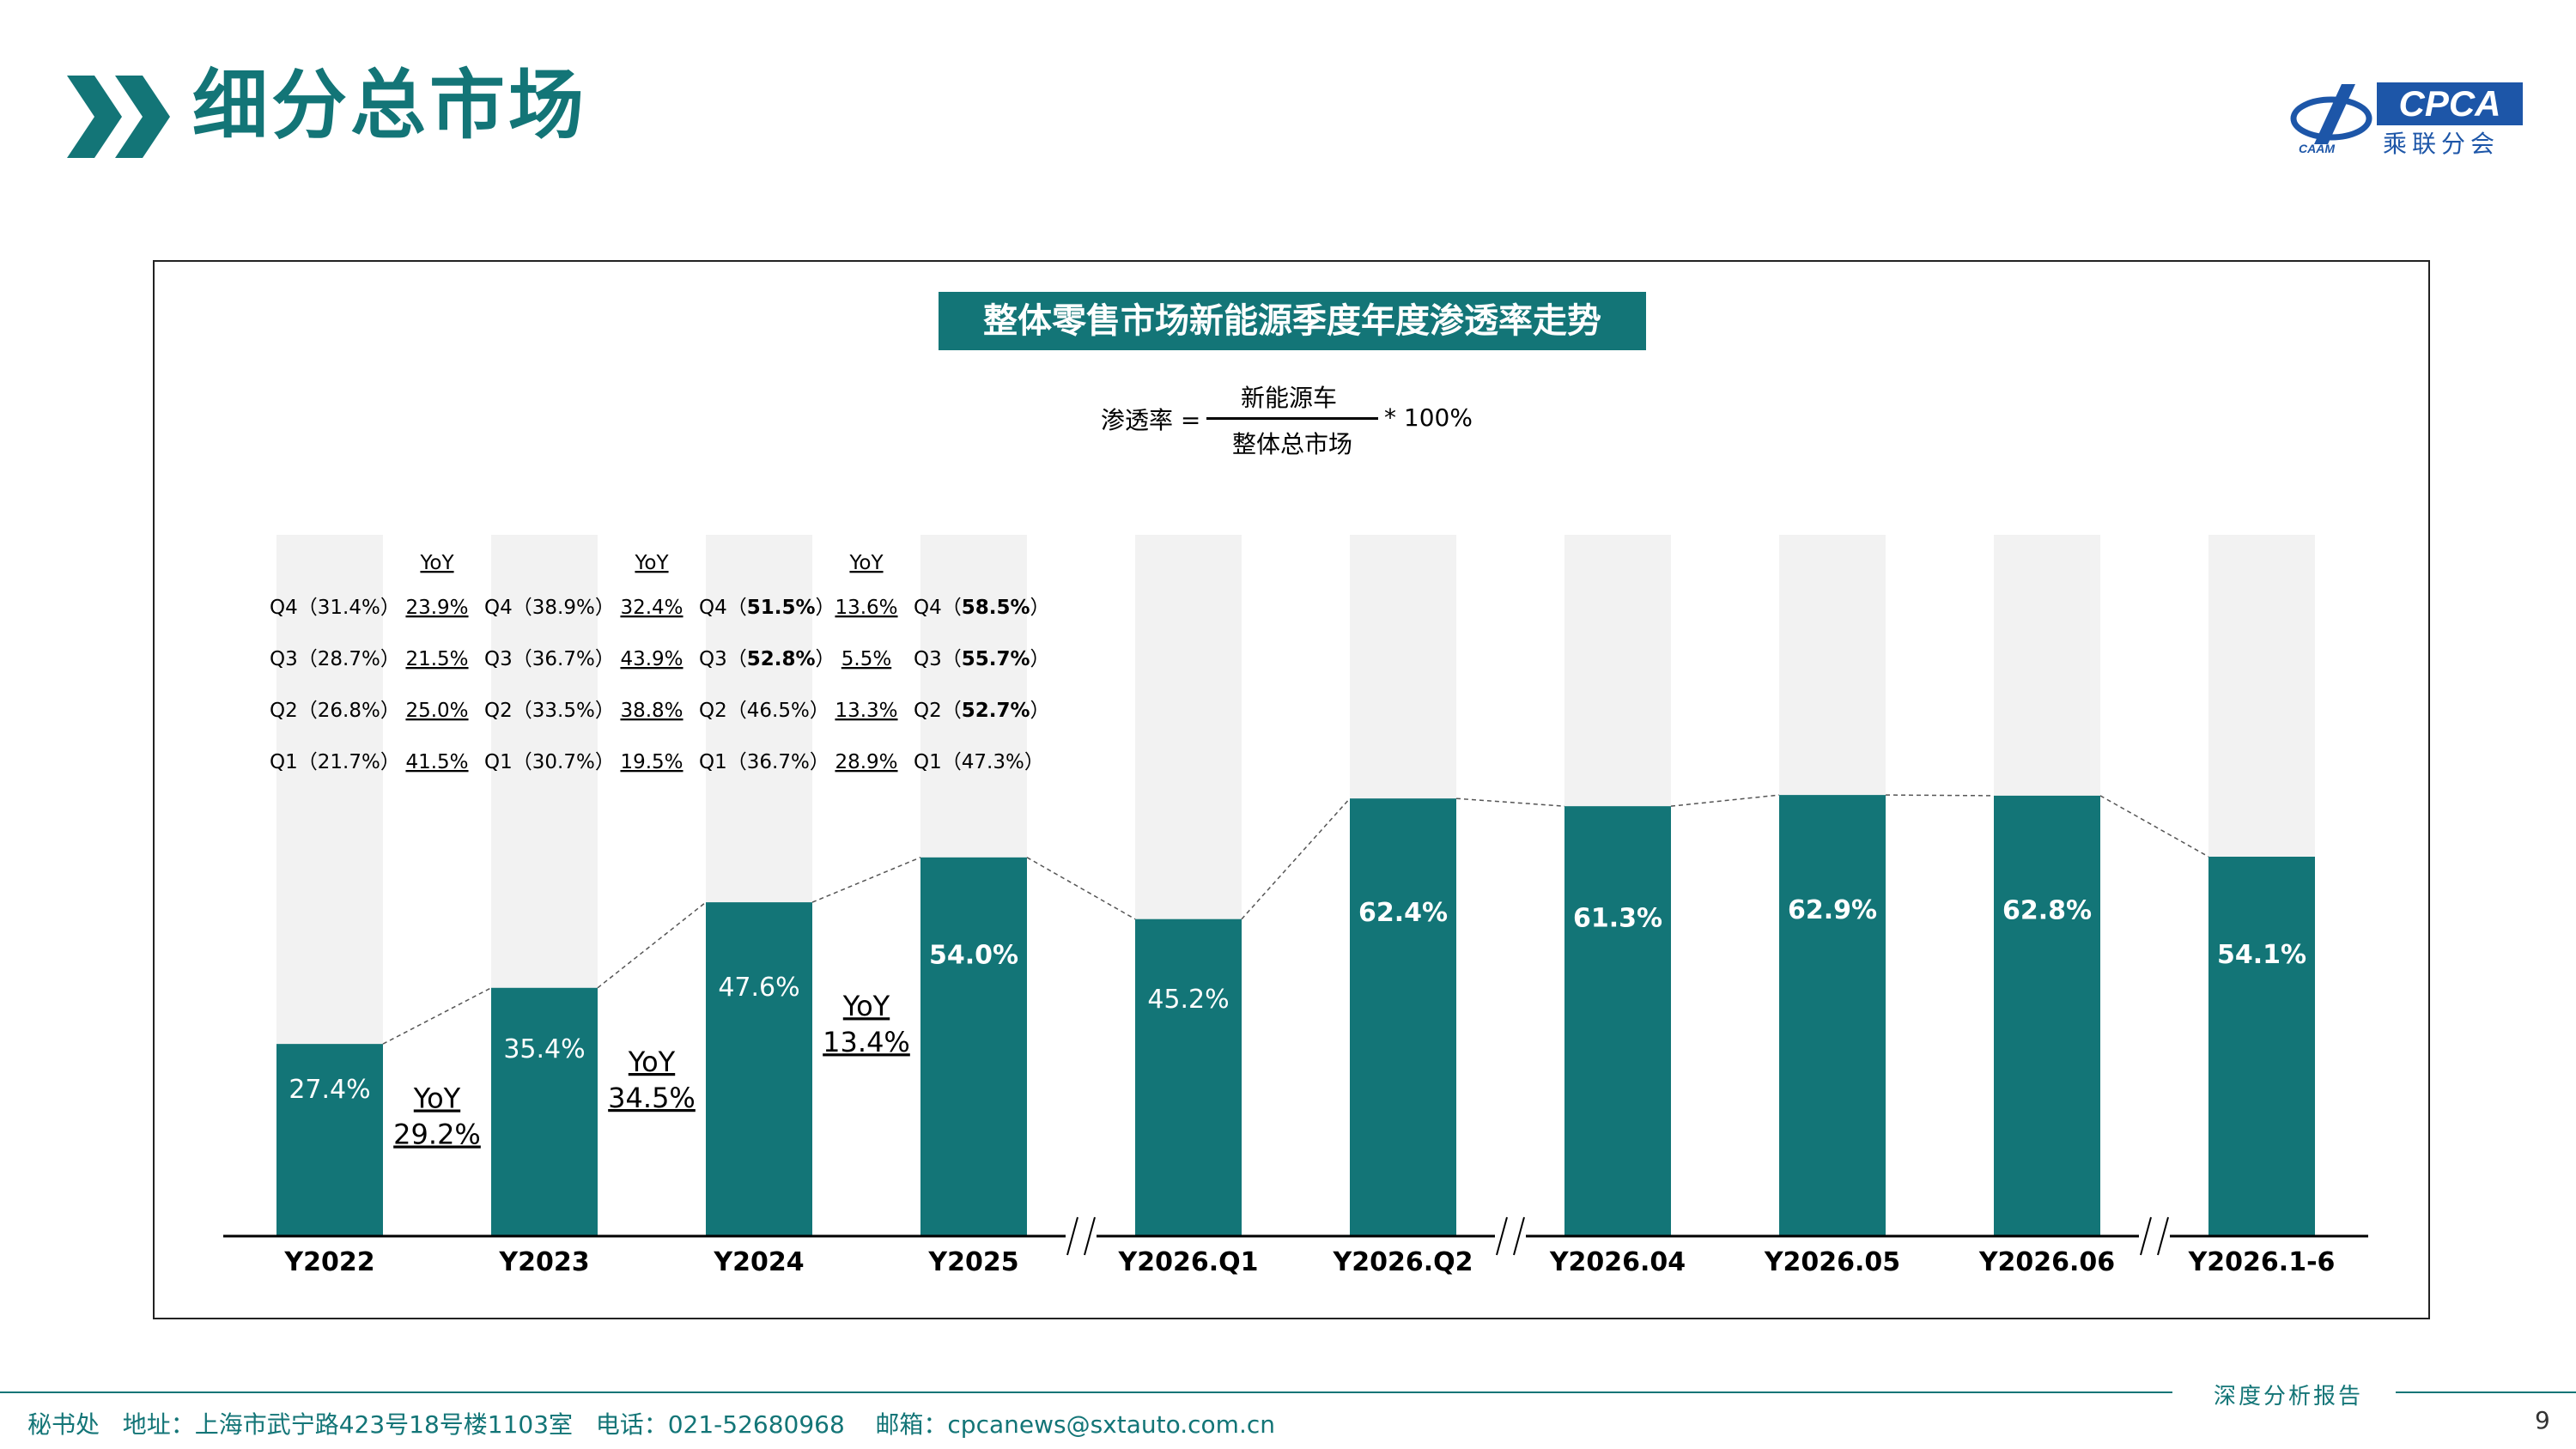 Image resolution: width=2576 pixels, height=1449 pixels. I want to click on formula-divider, so click(1292, 418).